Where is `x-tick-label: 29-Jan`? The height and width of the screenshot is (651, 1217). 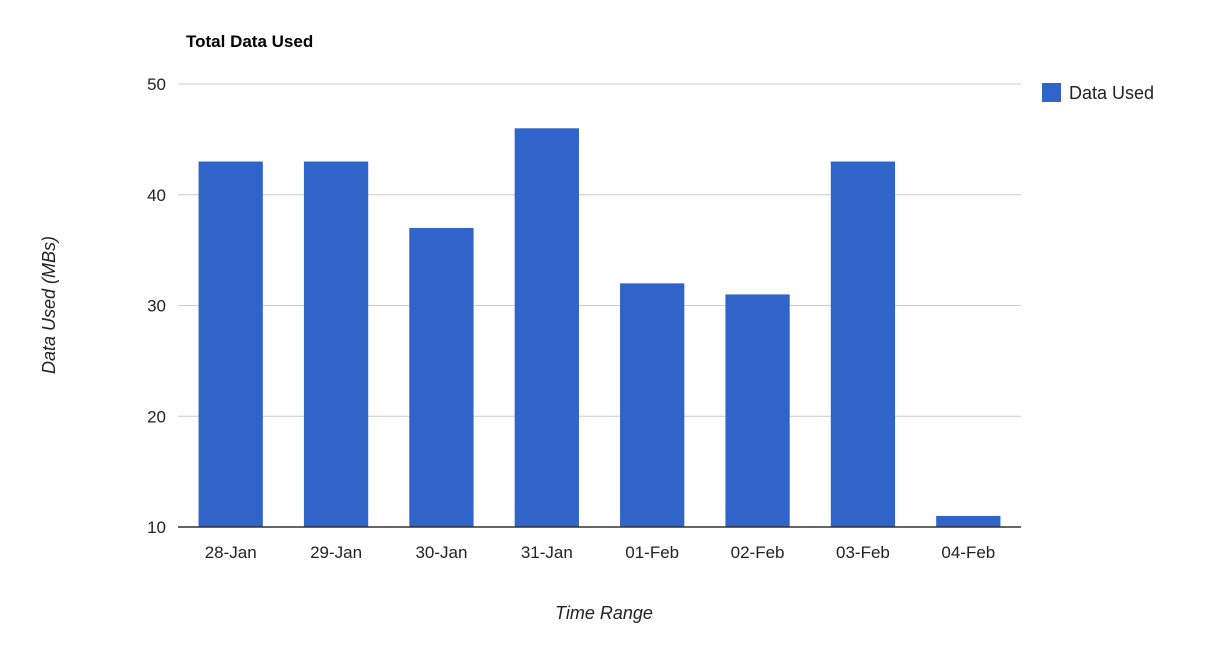 x-tick-label: 29-Jan is located at coordinates (336, 552).